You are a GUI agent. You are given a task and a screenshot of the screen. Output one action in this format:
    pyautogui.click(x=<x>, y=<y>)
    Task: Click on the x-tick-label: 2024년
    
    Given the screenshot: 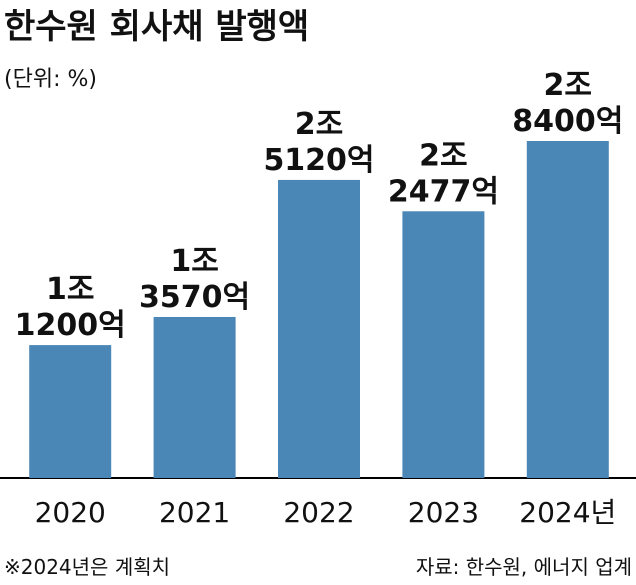 What is the action you would take?
    pyautogui.click(x=567, y=512)
    